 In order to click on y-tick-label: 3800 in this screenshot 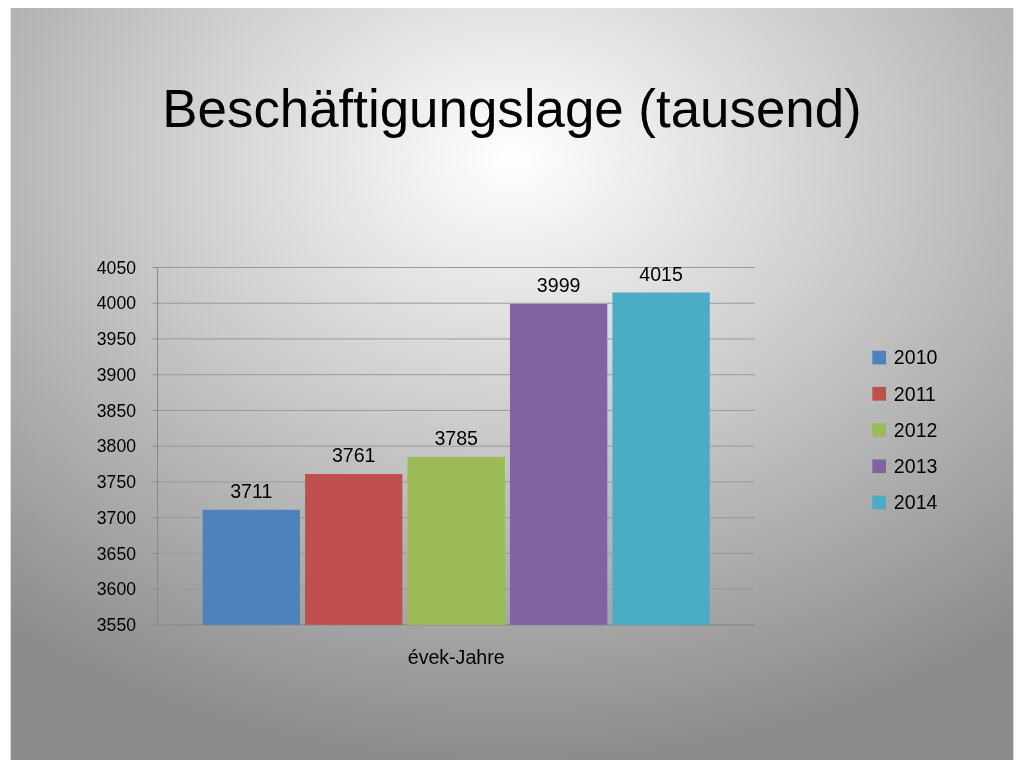, I will do `click(116, 446)`.